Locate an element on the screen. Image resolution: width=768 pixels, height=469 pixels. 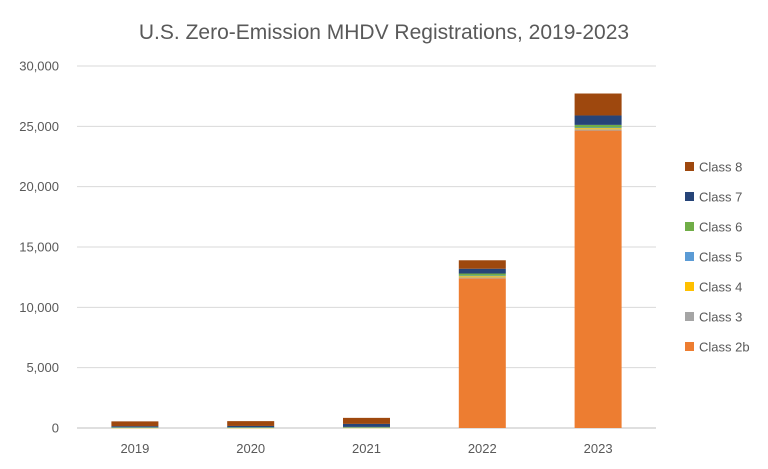
legend-label: Class 2b is located at coordinates (724, 347).